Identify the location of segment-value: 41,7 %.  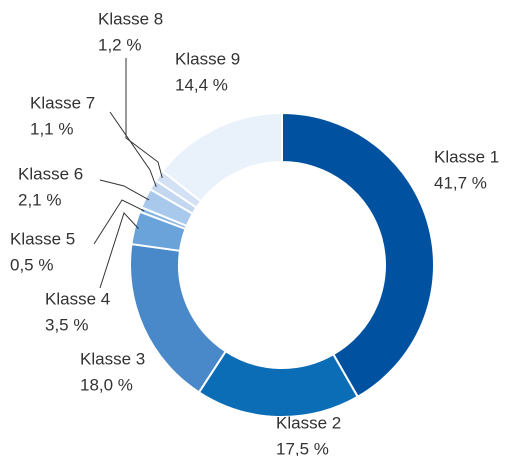
(460, 182).